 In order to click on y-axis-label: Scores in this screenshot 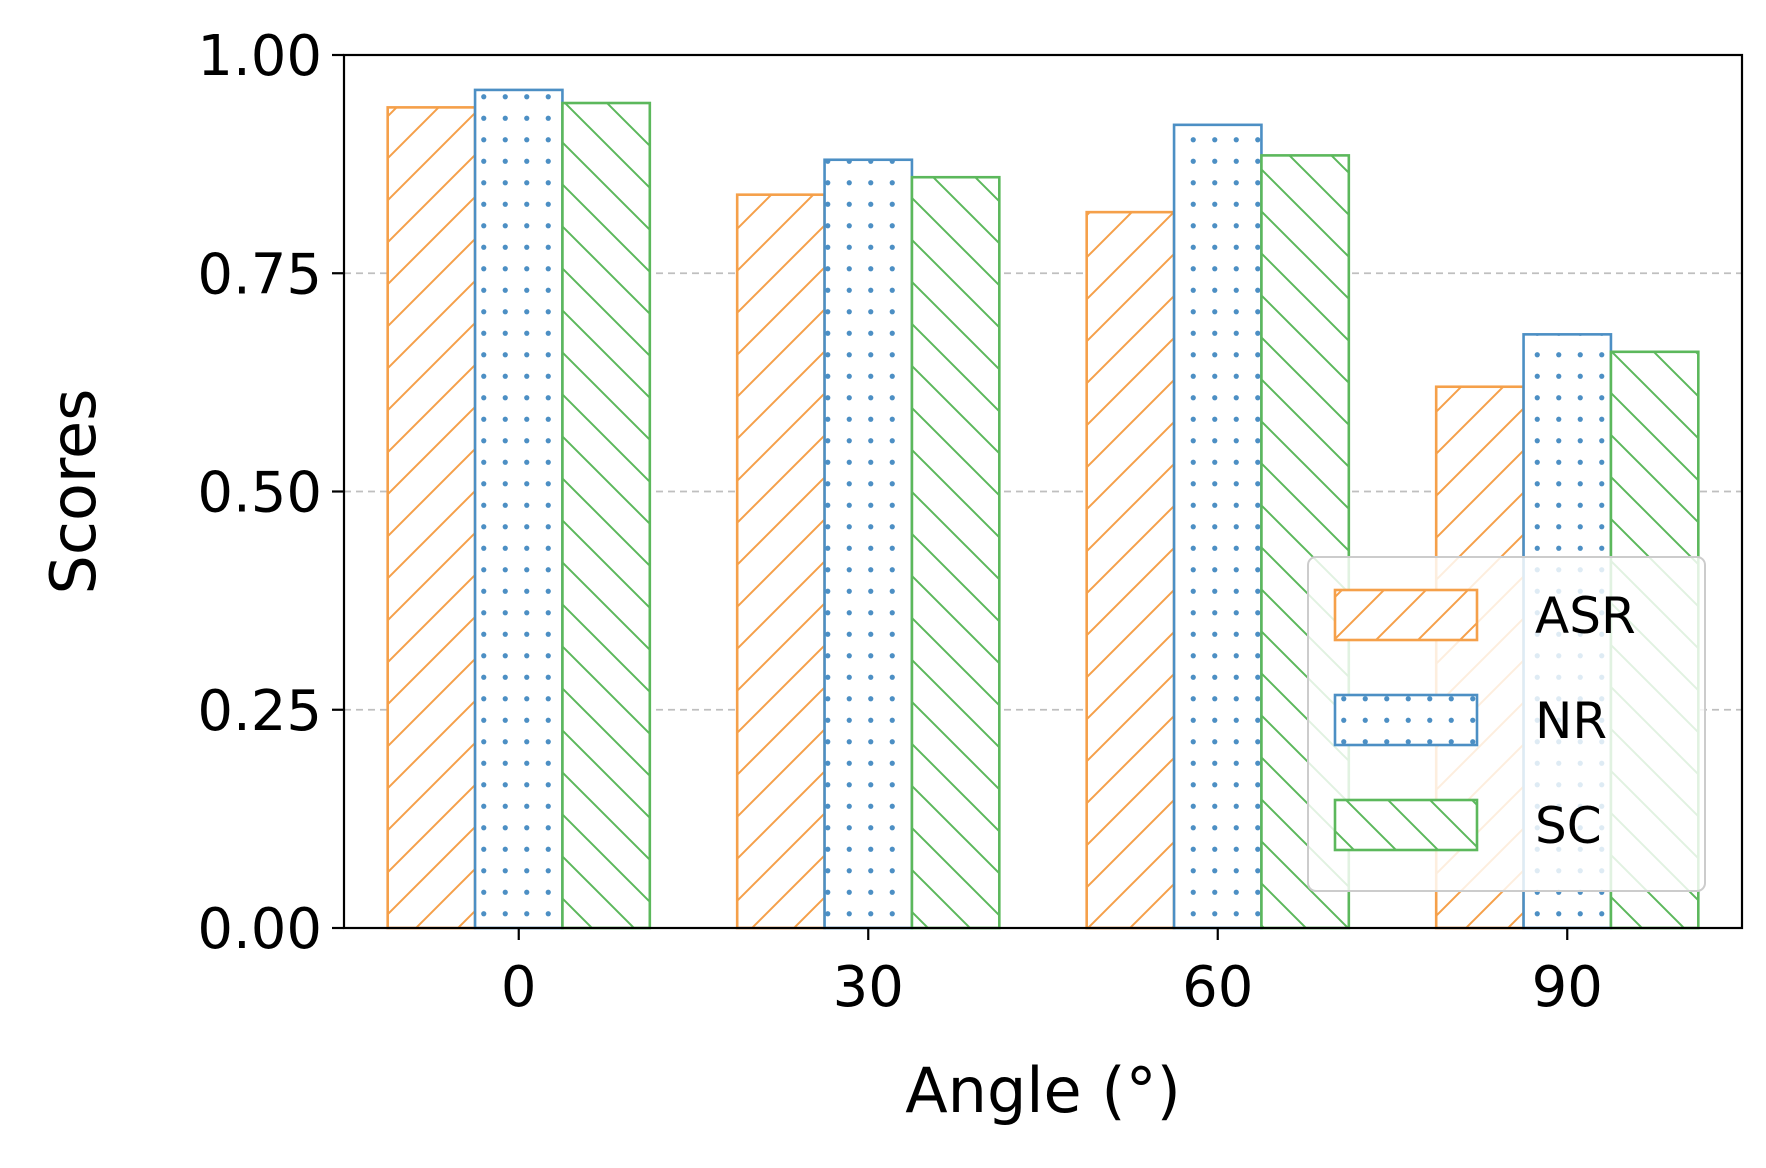, I will do `click(73, 492)`.